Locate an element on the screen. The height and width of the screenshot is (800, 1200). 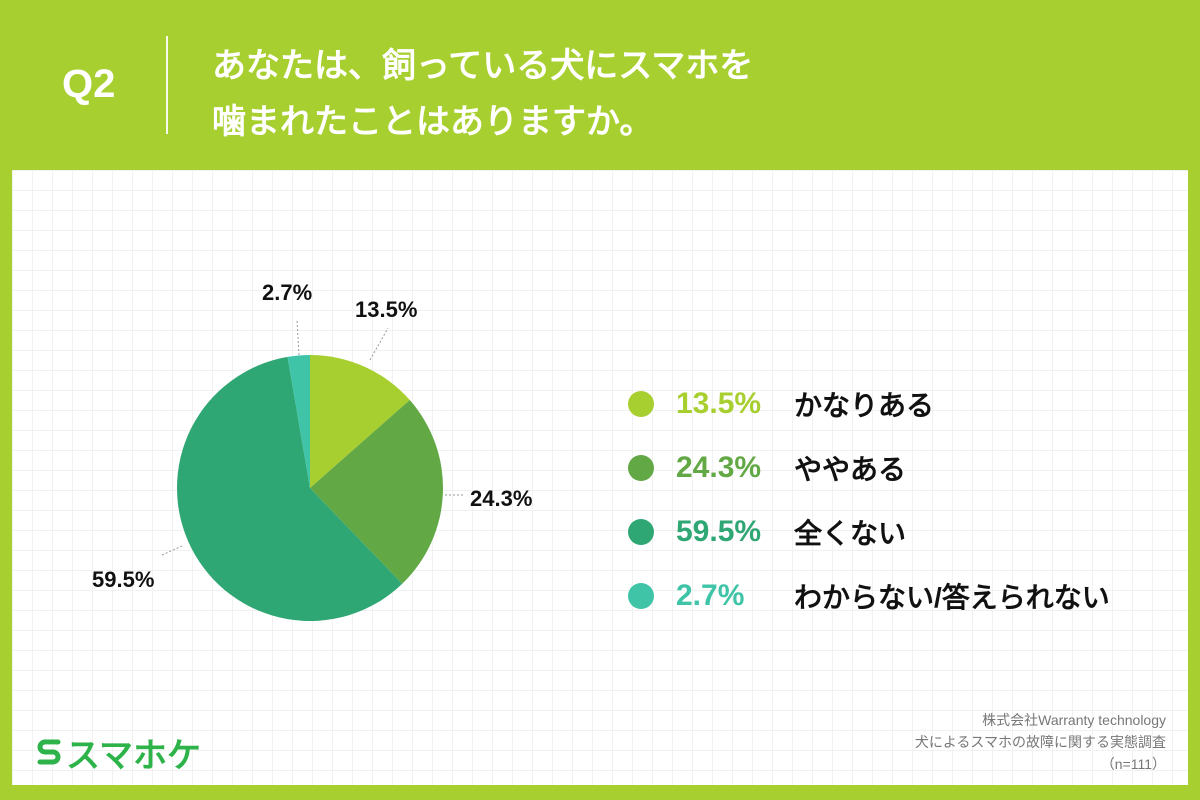
legend-item: 24.3% ややある is located at coordinates (869, 468).